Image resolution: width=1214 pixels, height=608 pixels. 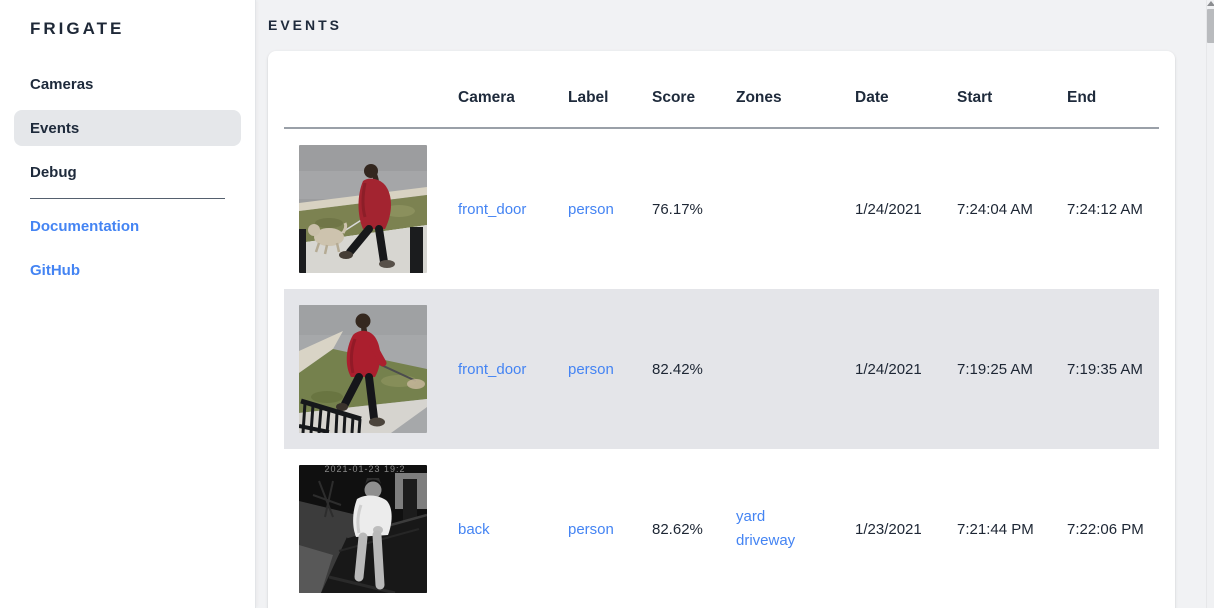 I want to click on end-cell: 7:19:35 AM, so click(x=1105, y=369).